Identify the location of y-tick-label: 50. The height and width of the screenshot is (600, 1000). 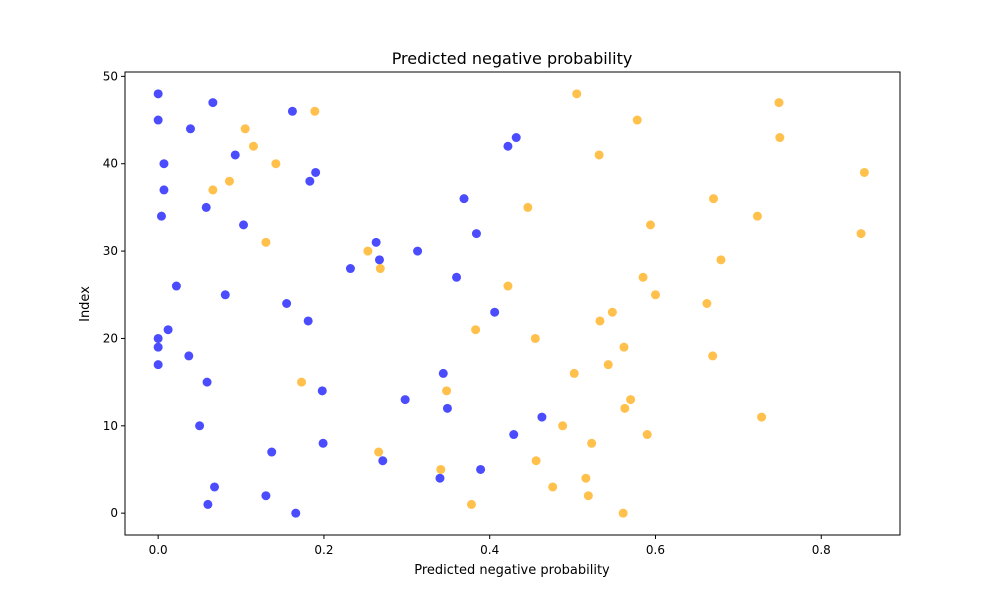
(110, 76).